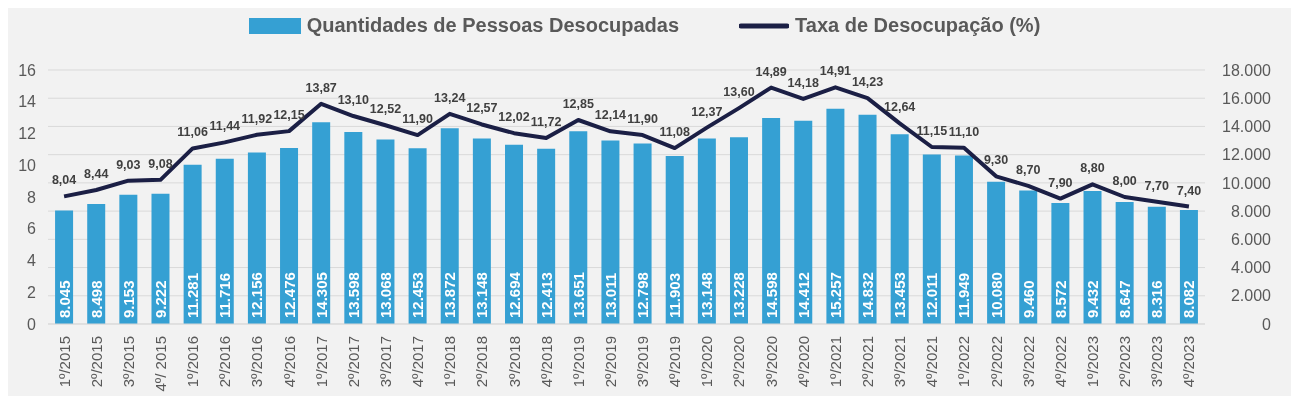 The image size is (1299, 404). I want to click on y-tick-label: 6, so click(32, 229).